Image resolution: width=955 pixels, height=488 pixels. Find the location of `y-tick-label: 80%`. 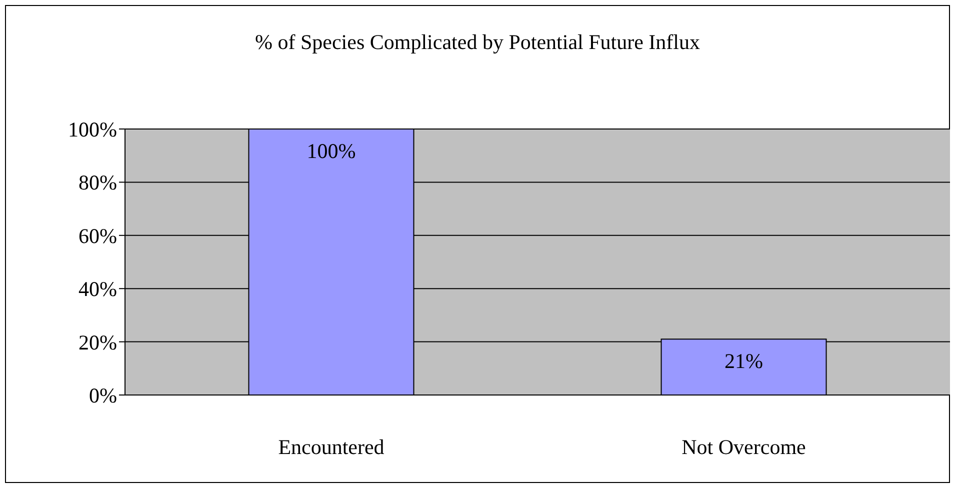

y-tick-label: 80% is located at coordinates (97, 182).